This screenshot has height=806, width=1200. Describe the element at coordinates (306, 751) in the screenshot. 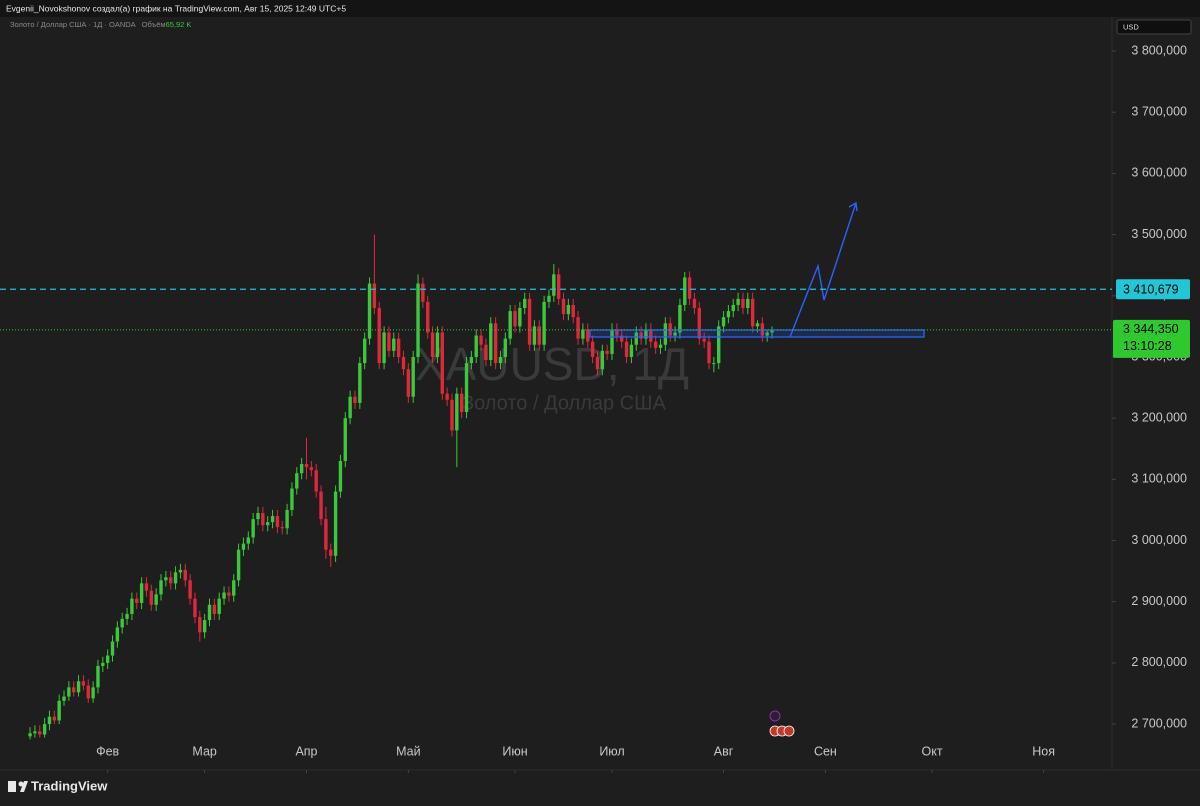

I see `x-tick-label: Апр` at that location.